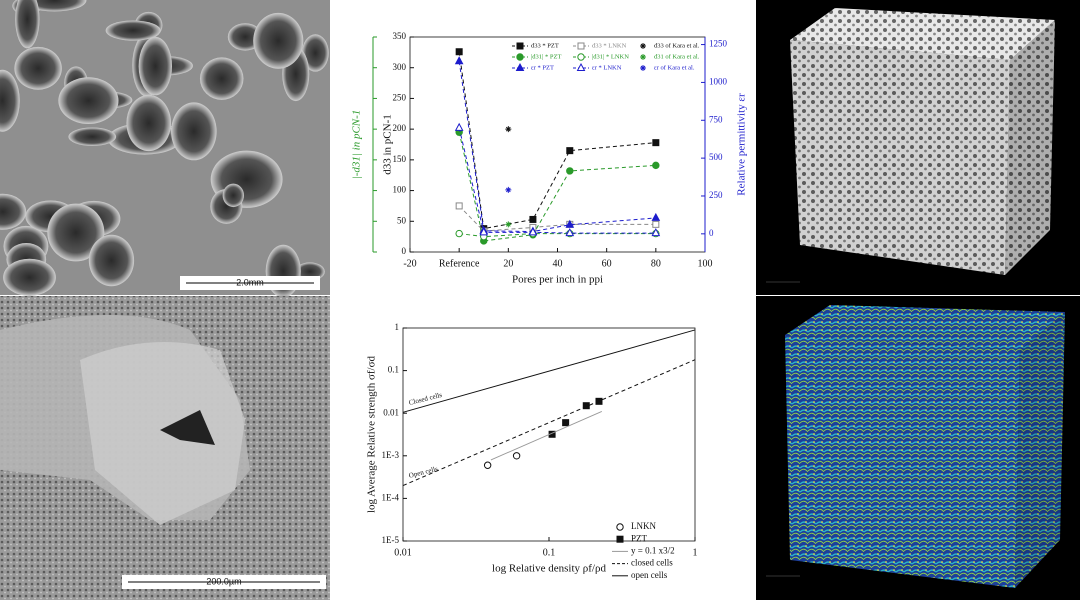 This screenshot has height=605, width=1080. What do you see at coordinates (223, 581) in the screenshot?
I see `scale-bar-label: 200.0µm` at bounding box center [223, 581].